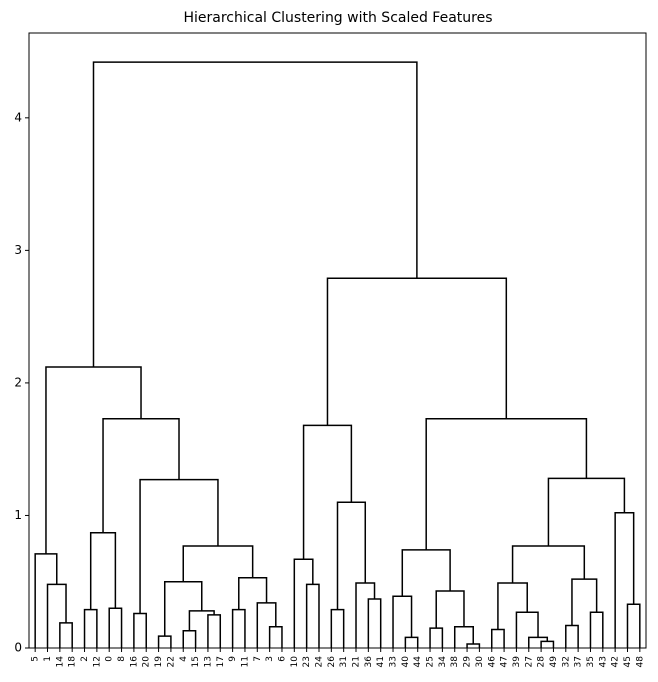 The width and height of the screenshot is (658, 682). Describe the element at coordinates (369, 662) in the screenshot. I see `leaf-label: 36` at that location.